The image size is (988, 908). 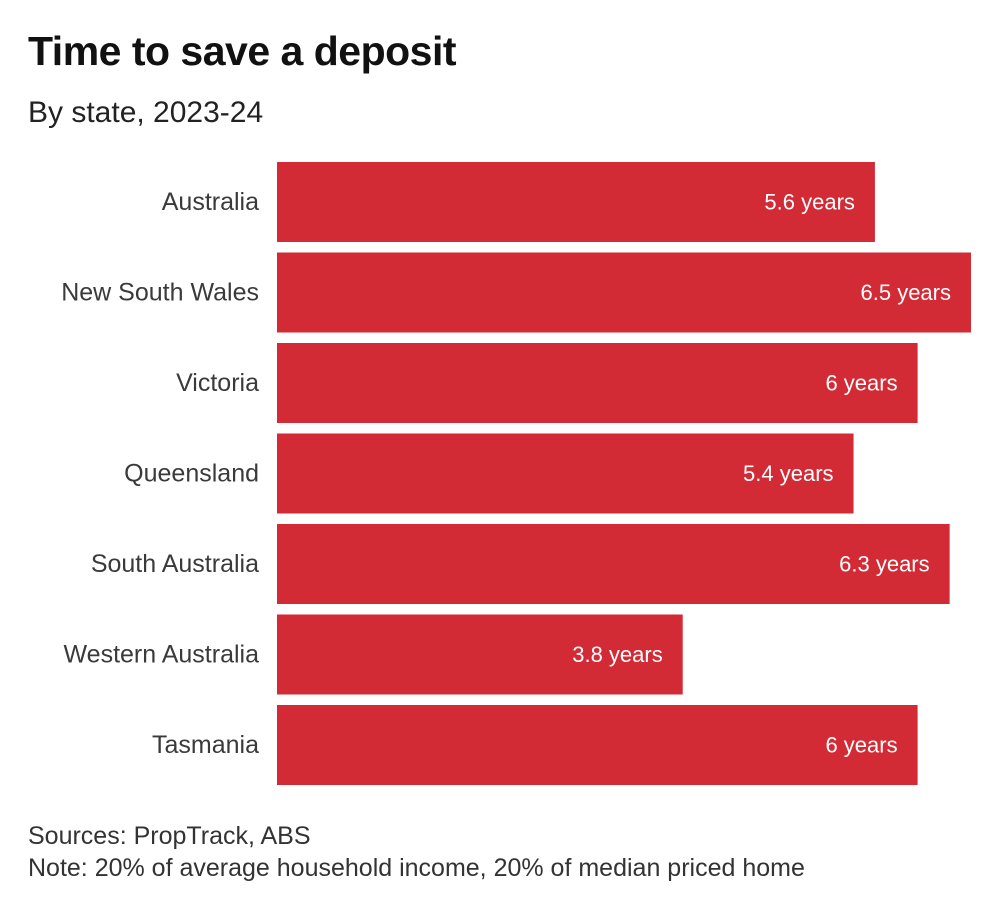 I want to click on chart-title: Time to save a deposit, so click(x=242, y=51).